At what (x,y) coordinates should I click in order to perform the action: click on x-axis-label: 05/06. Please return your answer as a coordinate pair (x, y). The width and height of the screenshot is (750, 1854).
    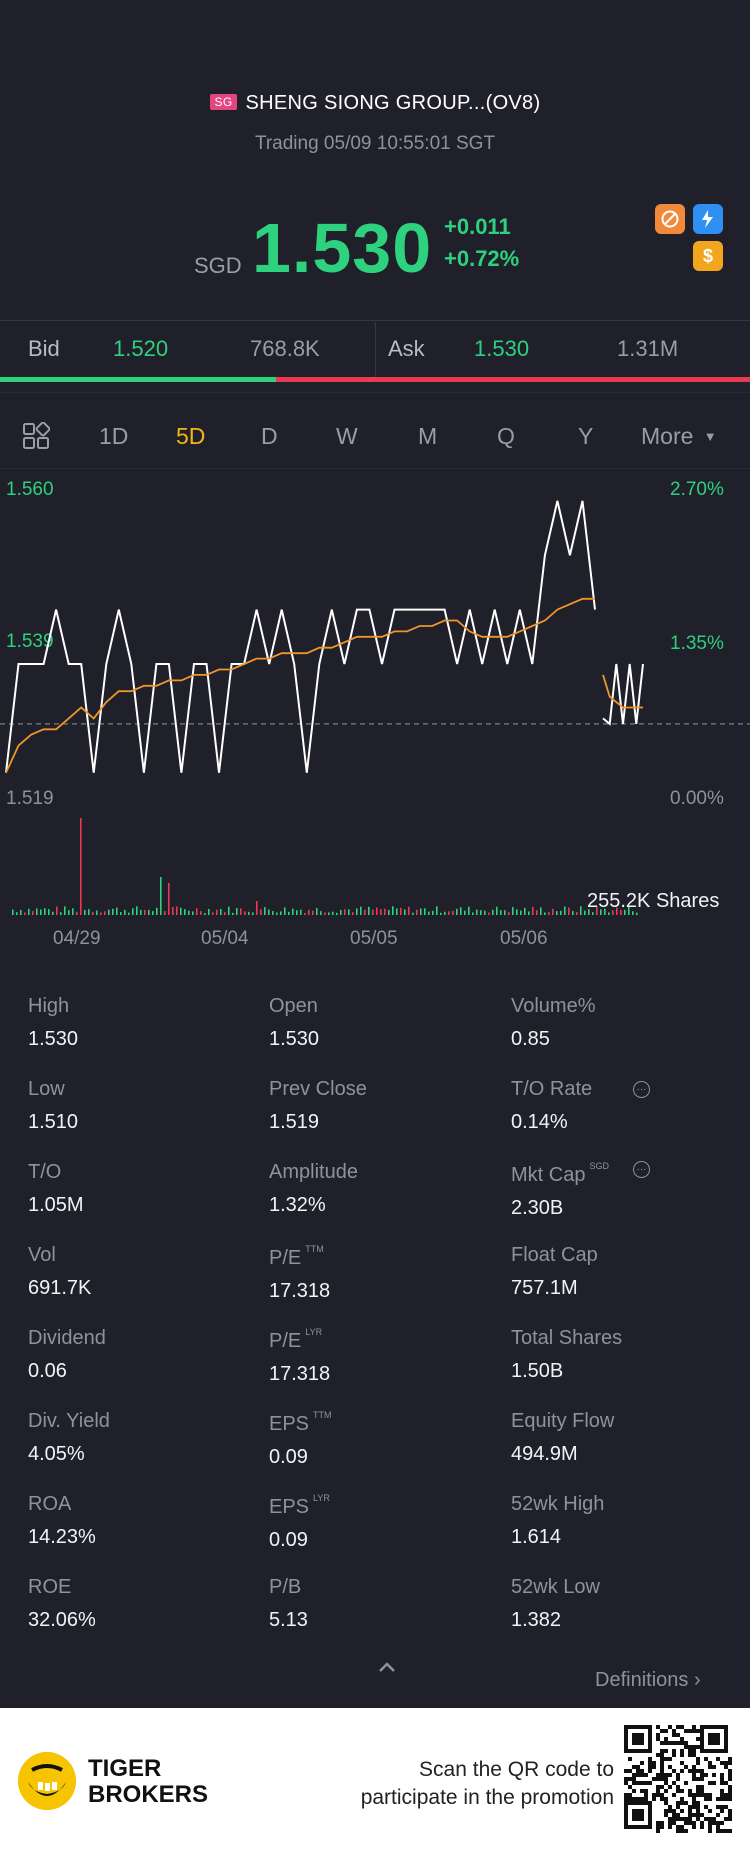
    Looking at the image, I should click on (524, 938).